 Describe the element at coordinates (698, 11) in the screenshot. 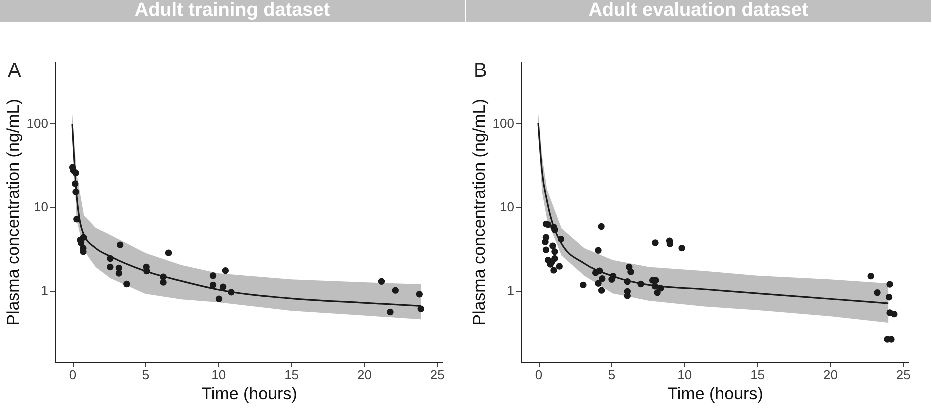

I see `chart-title: Adult evaluation dataset` at that location.